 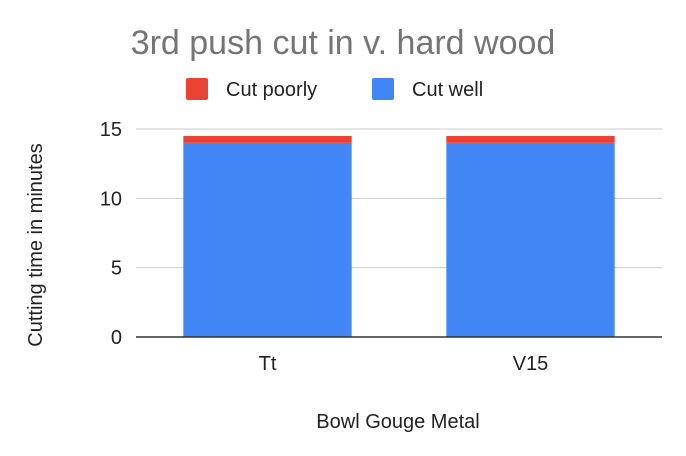 I want to click on y-tick-label: 10, so click(x=111, y=199).